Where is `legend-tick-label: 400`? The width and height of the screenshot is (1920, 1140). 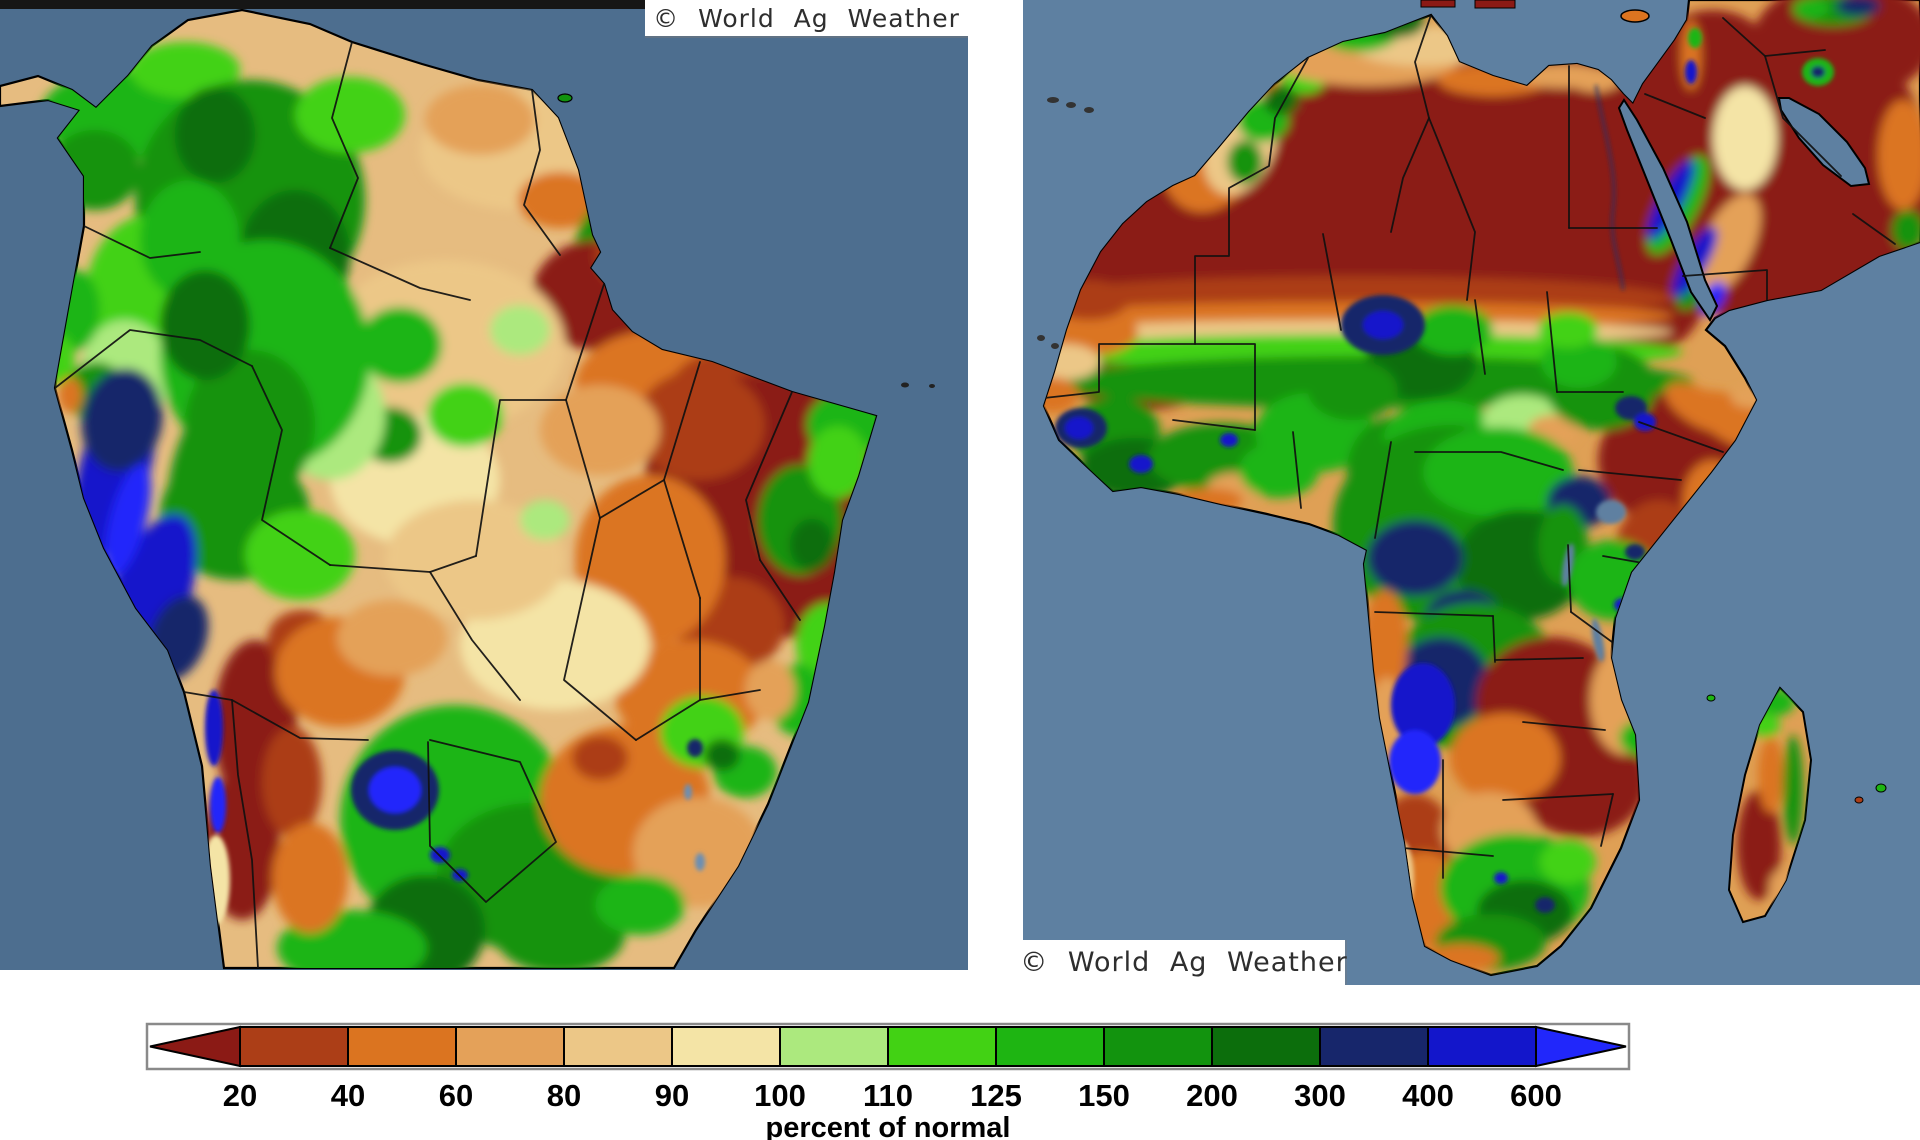 legend-tick-label: 400 is located at coordinates (1428, 1095).